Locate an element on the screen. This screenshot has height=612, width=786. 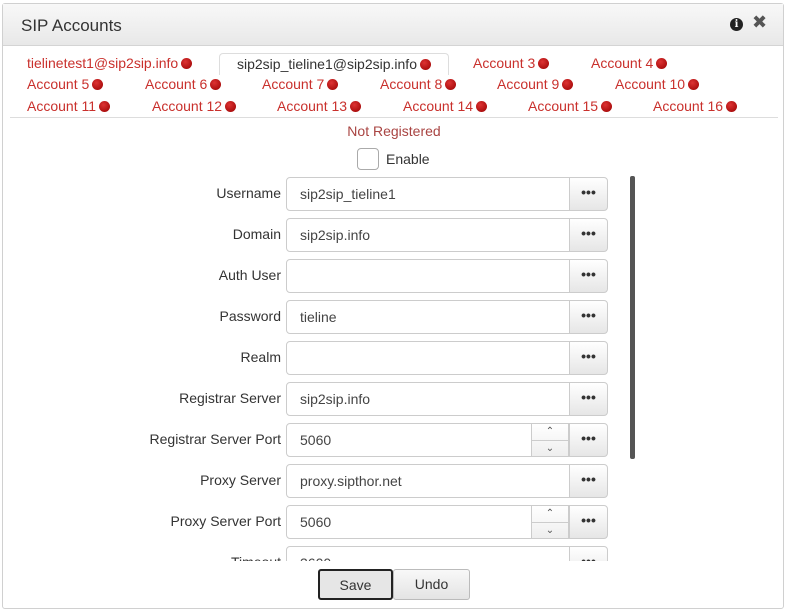
form-row: Auth User ••• is located at coordinates (394, 276).